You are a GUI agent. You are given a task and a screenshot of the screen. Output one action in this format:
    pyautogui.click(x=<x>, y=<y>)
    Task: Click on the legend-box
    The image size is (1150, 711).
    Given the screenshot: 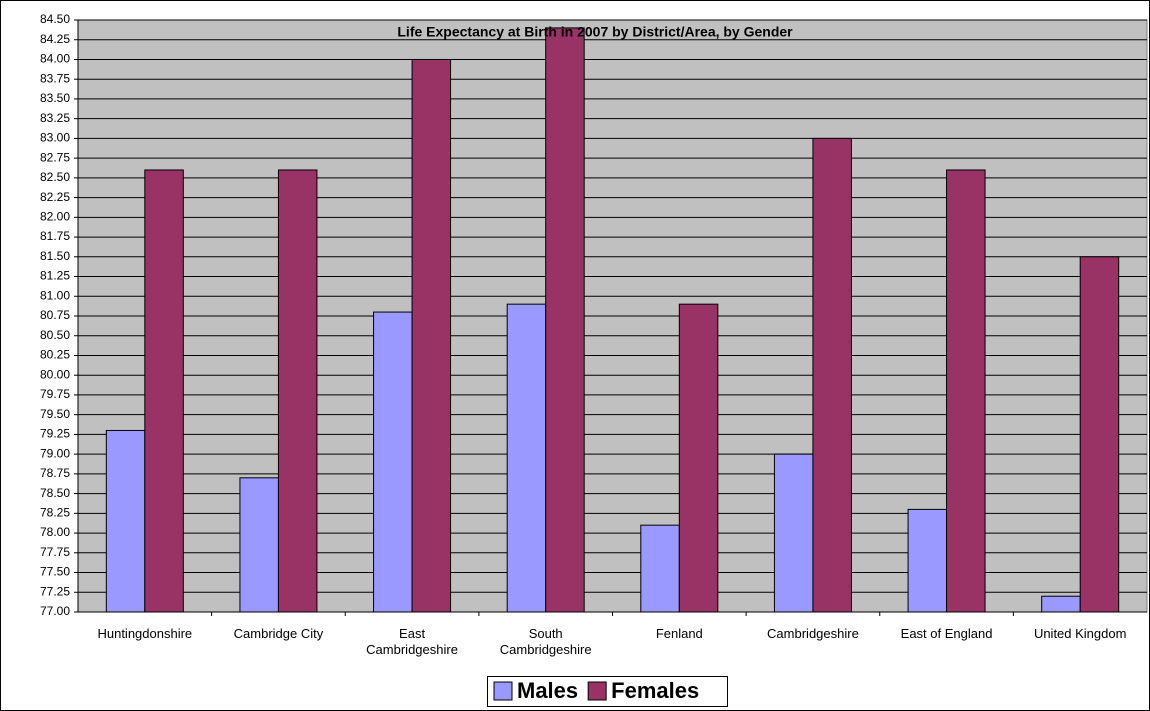 What is the action you would take?
    pyautogui.click(x=607, y=691)
    